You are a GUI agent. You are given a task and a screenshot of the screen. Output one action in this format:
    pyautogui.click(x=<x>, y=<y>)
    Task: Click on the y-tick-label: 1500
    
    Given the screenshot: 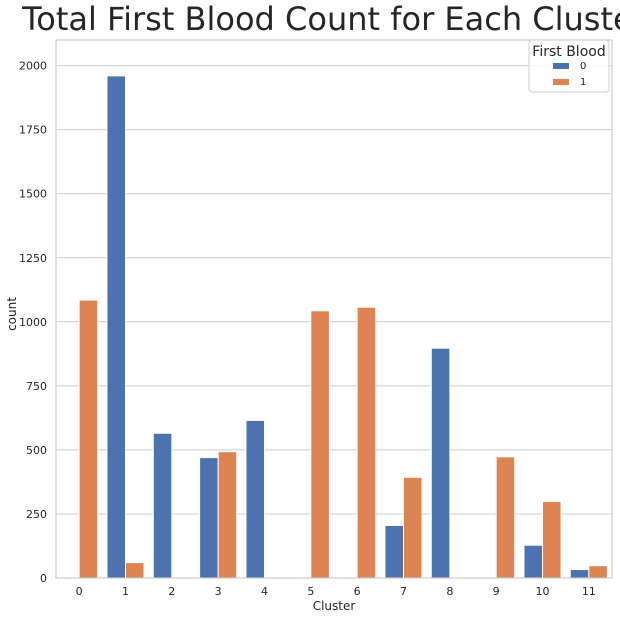 What is the action you would take?
    pyautogui.click(x=33, y=194)
    